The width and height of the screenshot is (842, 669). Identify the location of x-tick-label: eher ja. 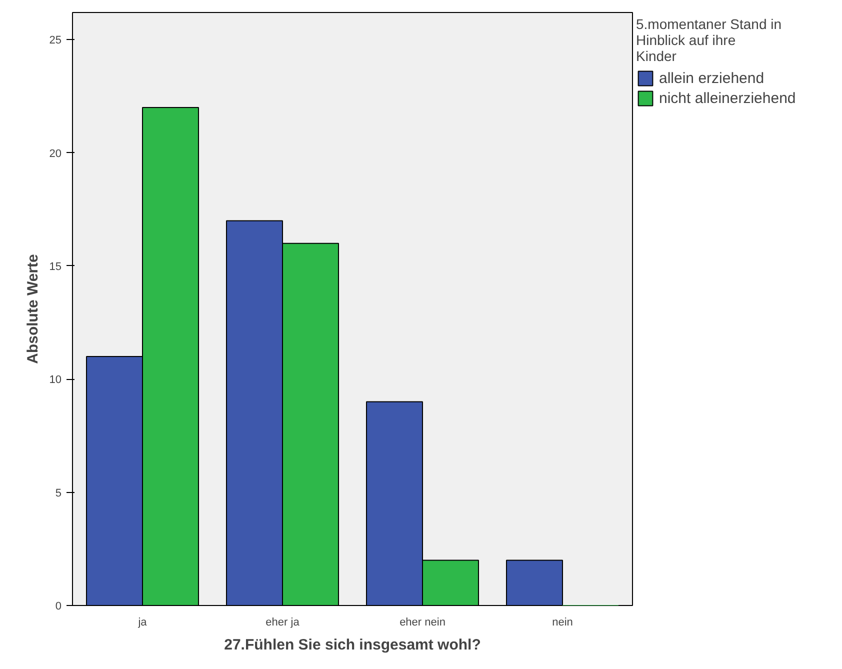
(283, 622).